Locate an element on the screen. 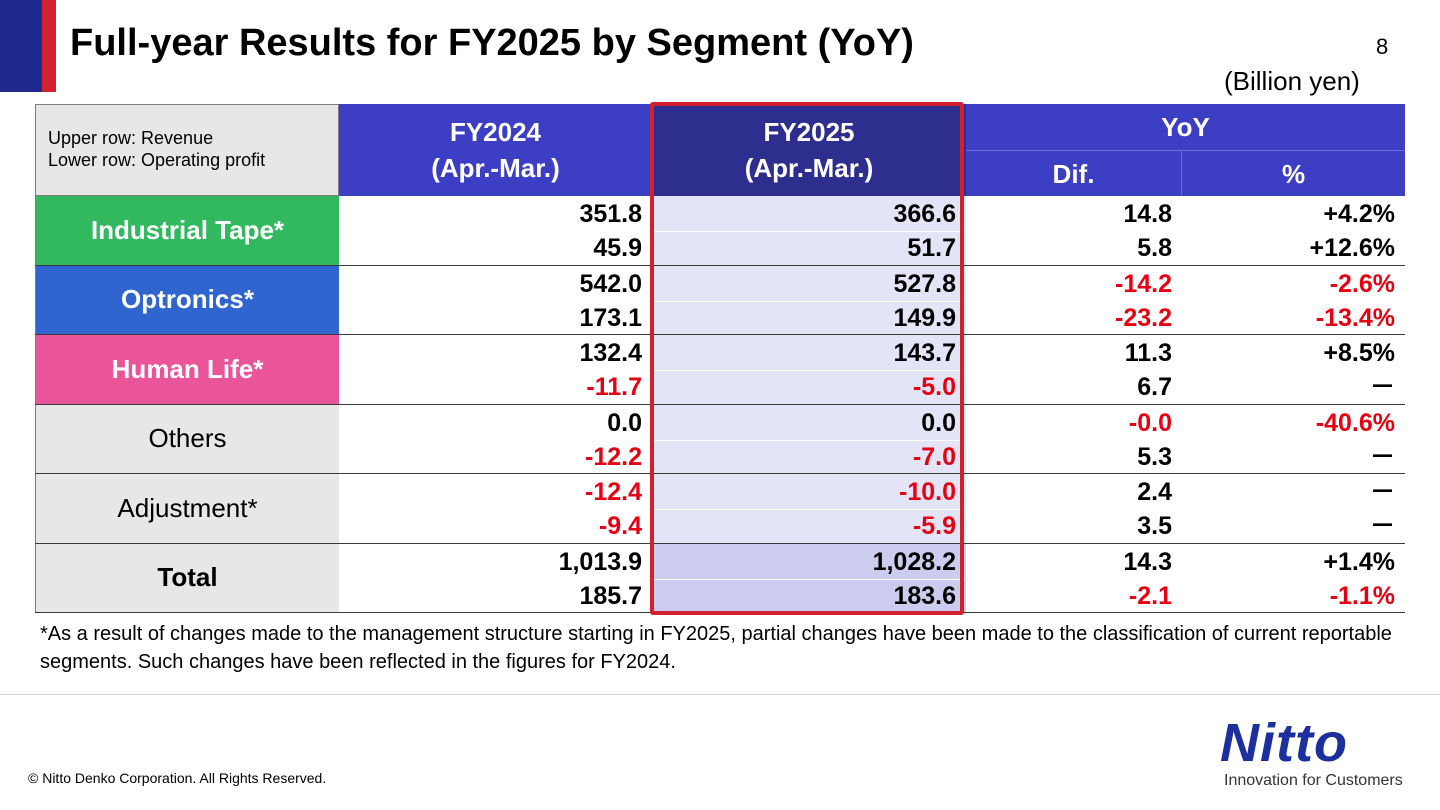 Image resolution: width=1440 pixels, height=810 pixels. profit-dif-value: 6.7 is located at coordinates (1154, 387).